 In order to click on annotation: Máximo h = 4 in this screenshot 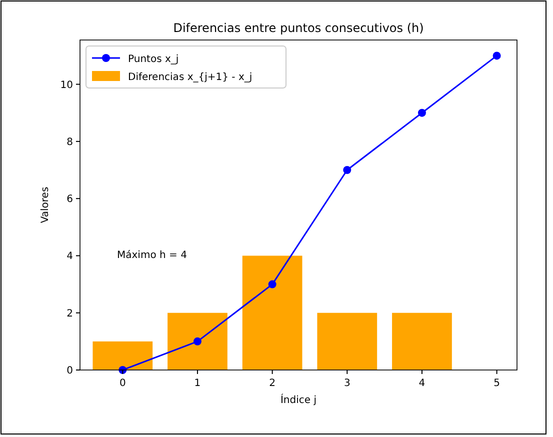, I will do `click(152, 255)`.